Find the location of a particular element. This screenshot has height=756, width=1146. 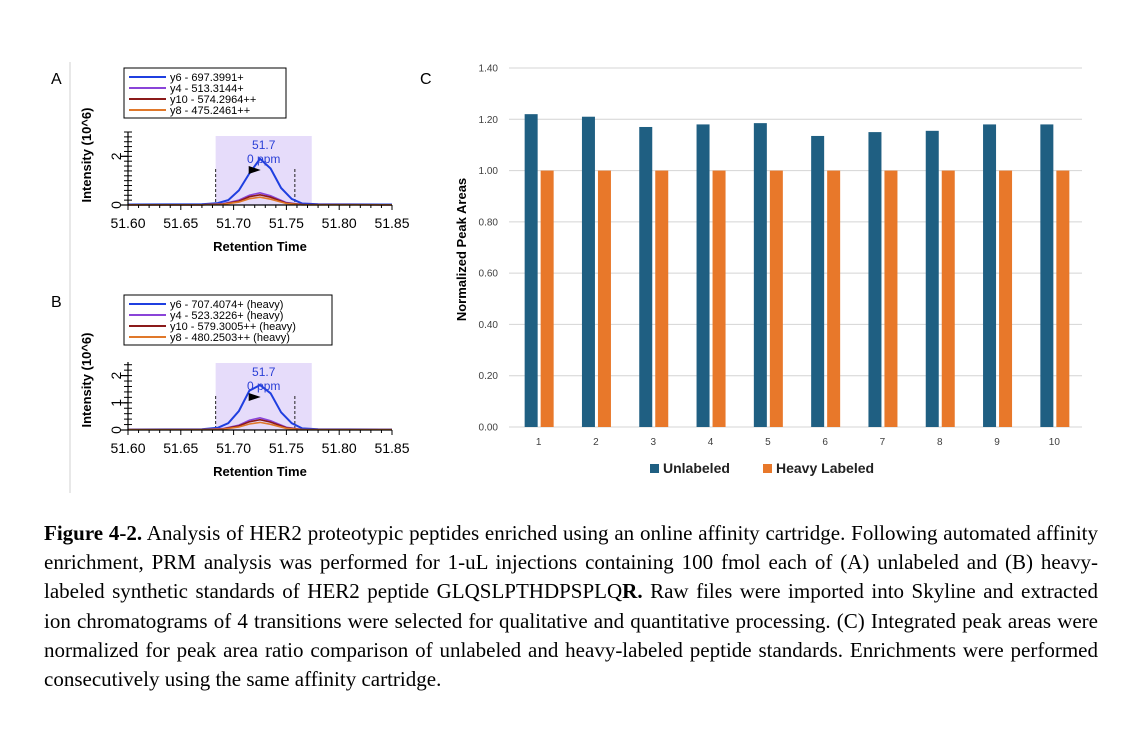

x-tick-label: 3 is located at coordinates (653, 442).